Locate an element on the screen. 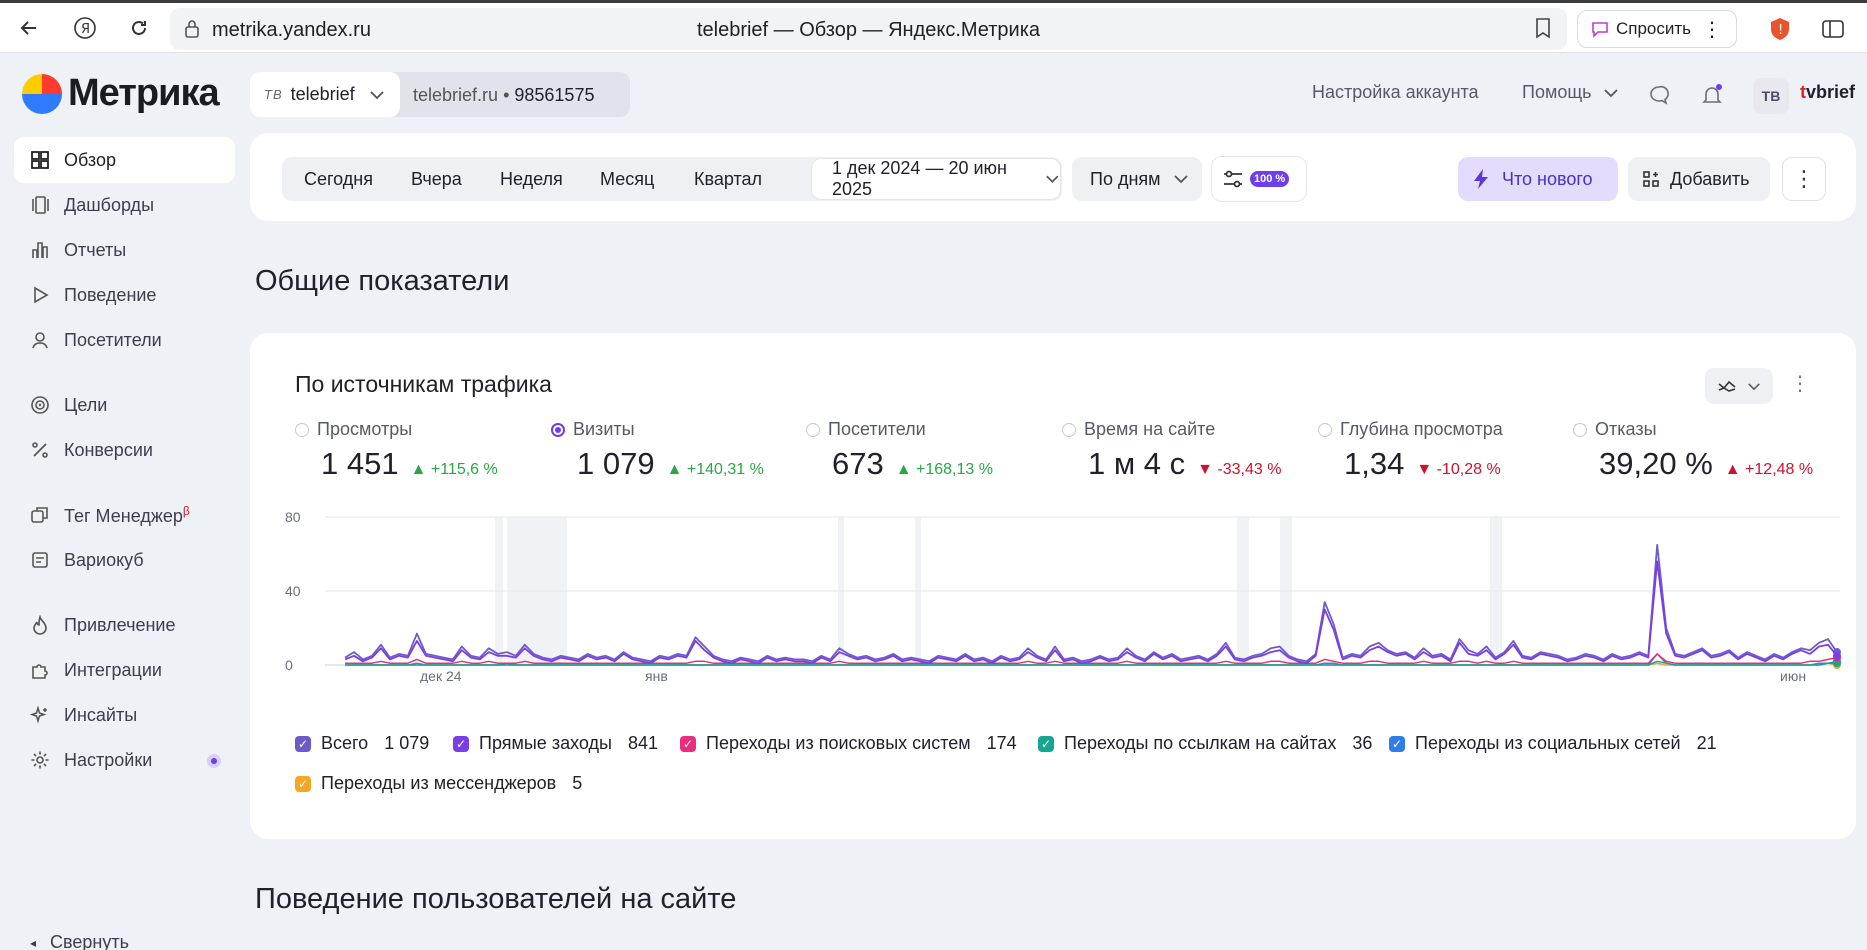 The height and width of the screenshot is (950, 1867). counter-info: telebrief.ru • 98561575 is located at coordinates (504, 95).